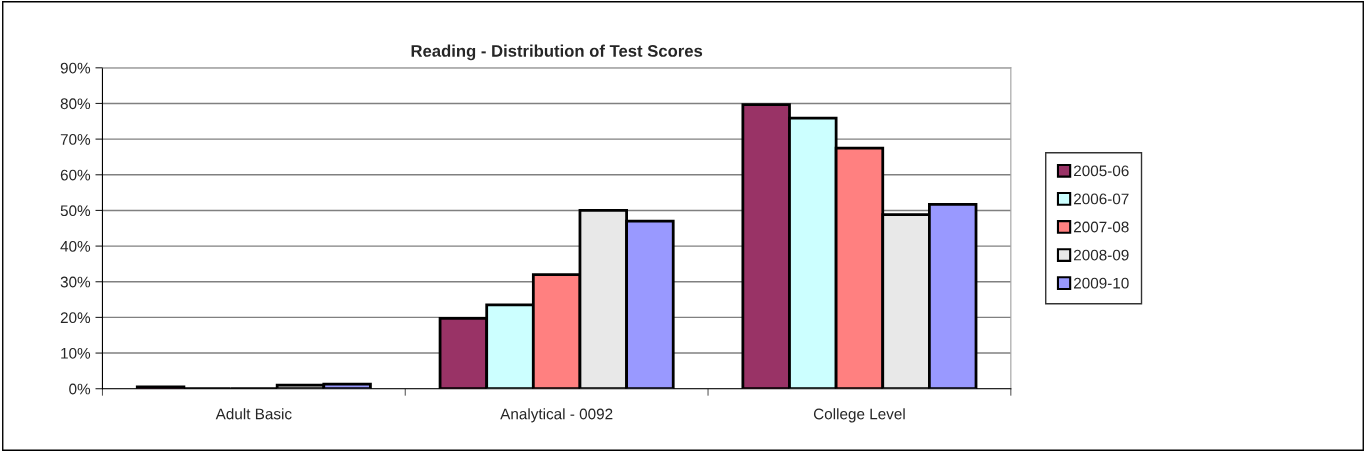 This screenshot has height=452, width=1366. Describe the element at coordinates (253, 414) in the screenshot. I see `x-tick-label: Adult Basic` at that location.